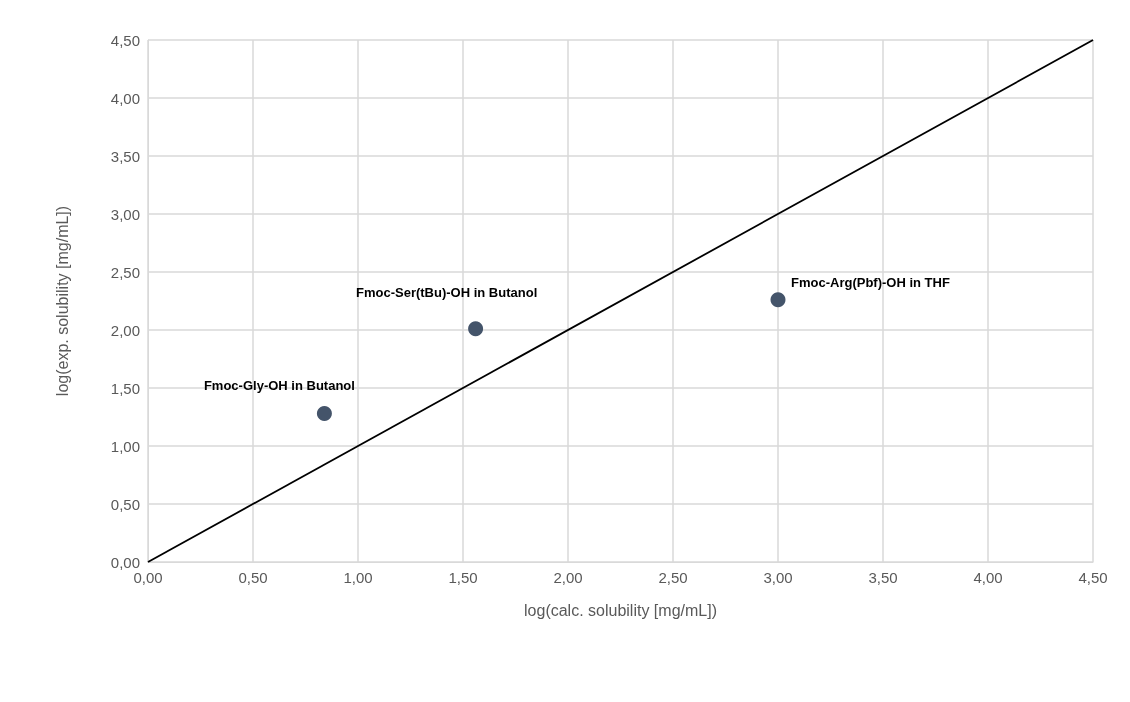  What do you see at coordinates (463, 577) in the screenshot?
I see `x-tick-label: 1,50` at bounding box center [463, 577].